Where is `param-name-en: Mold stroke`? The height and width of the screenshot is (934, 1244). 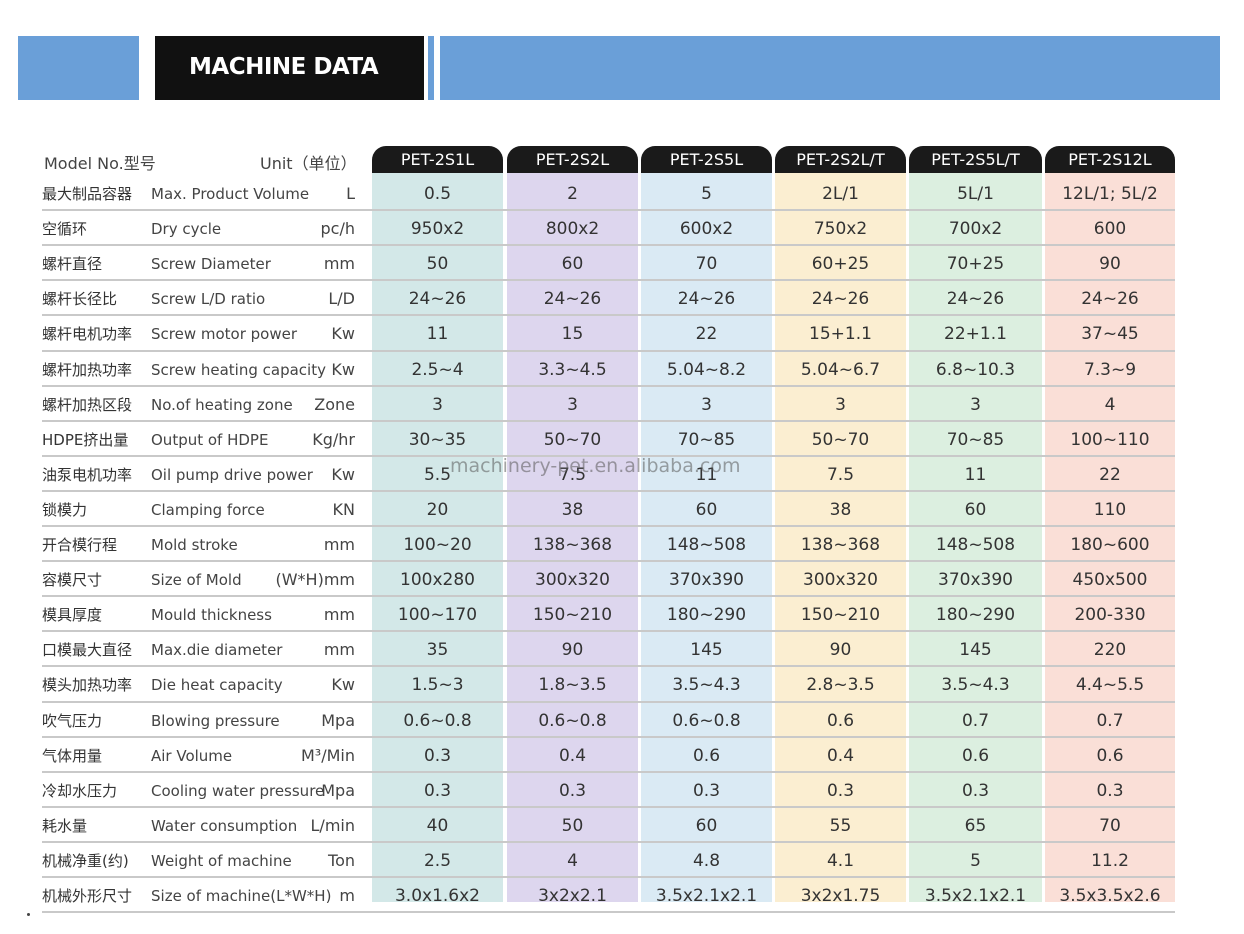
param-name-en: Mold stroke is located at coordinates (194, 545).